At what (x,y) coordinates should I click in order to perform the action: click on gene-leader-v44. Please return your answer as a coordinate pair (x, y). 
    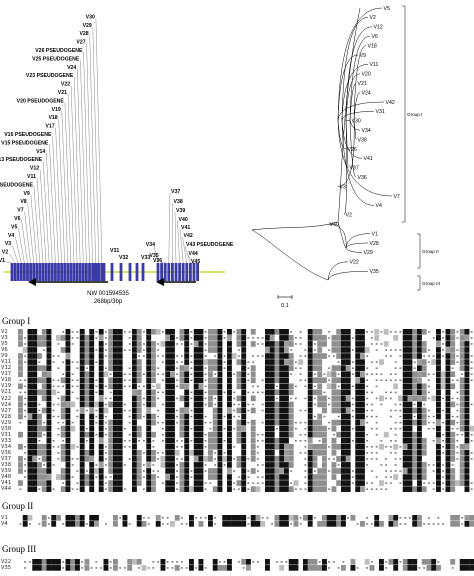
    Looking at the image, I should click on (191, 259).